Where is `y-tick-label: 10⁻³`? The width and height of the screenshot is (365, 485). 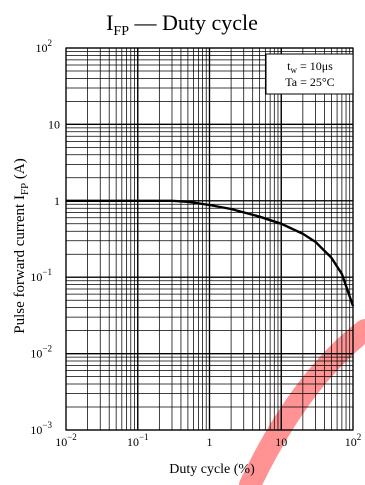
y-tick-label: 10⁻³ is located at coordinates (41, 428).